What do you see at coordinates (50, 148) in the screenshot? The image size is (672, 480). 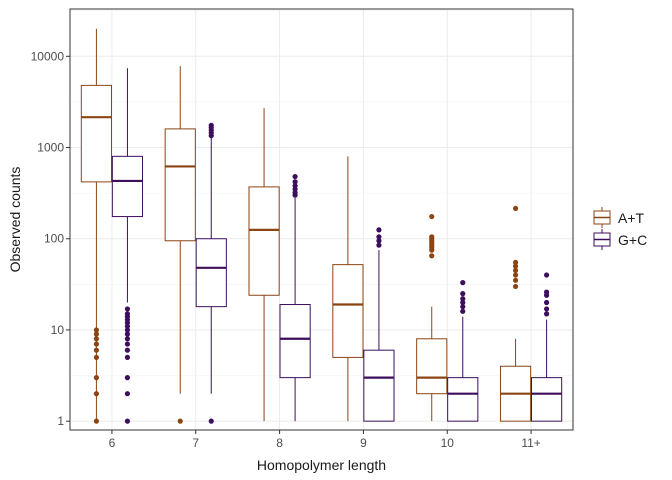 I see `y-tick-label: 1000` at bounding box center [50, 148].